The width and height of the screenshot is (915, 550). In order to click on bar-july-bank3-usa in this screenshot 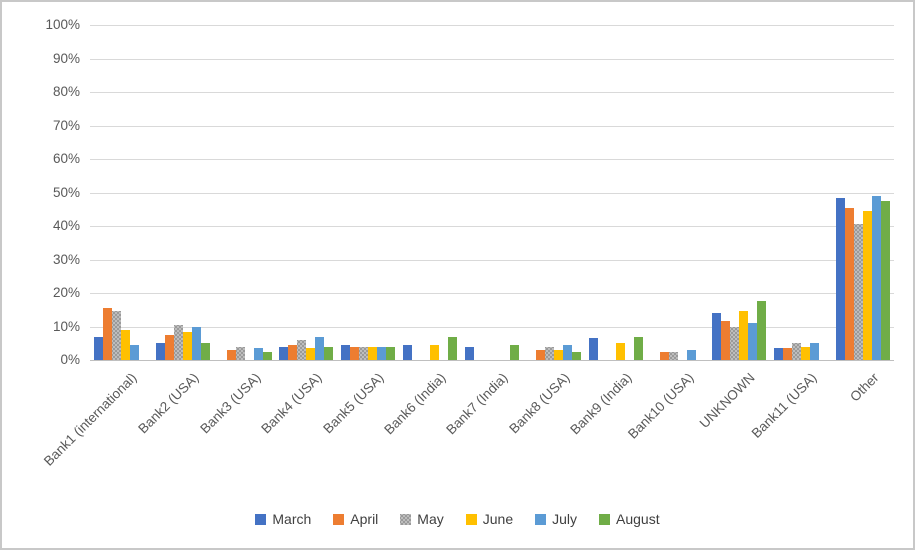, I will do `click(258, 354)`.